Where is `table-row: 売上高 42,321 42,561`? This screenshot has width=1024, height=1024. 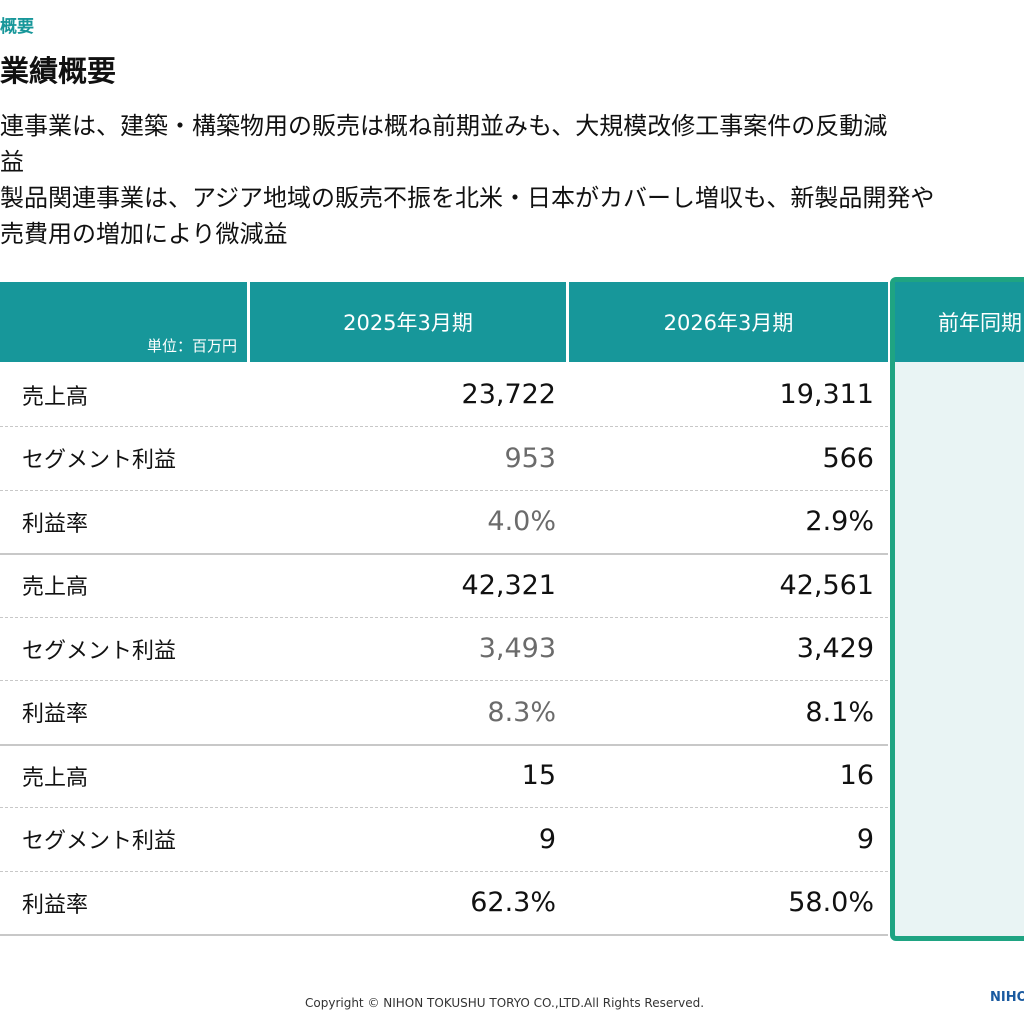
table-row: 売上高 42,321 42,561 is located at coordinates (444, 586).